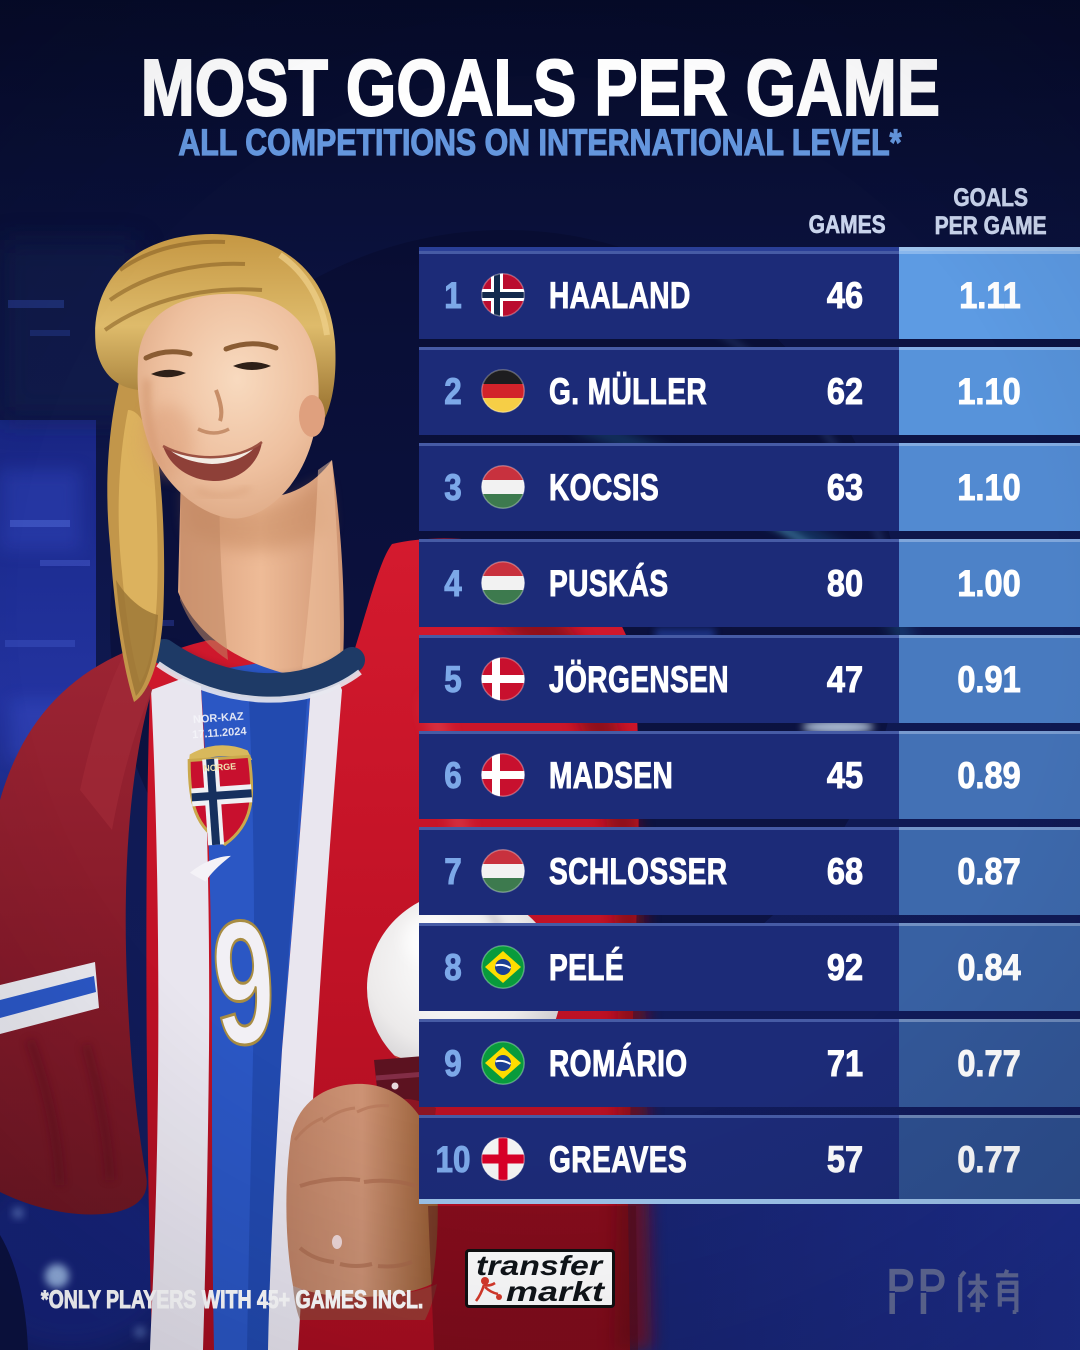 Image resolution: width=1080 pixels, height=1350 pixels. Describe the element at coordinates (244, 983) in the screenshot. I see `svg-text: 9` at that location.